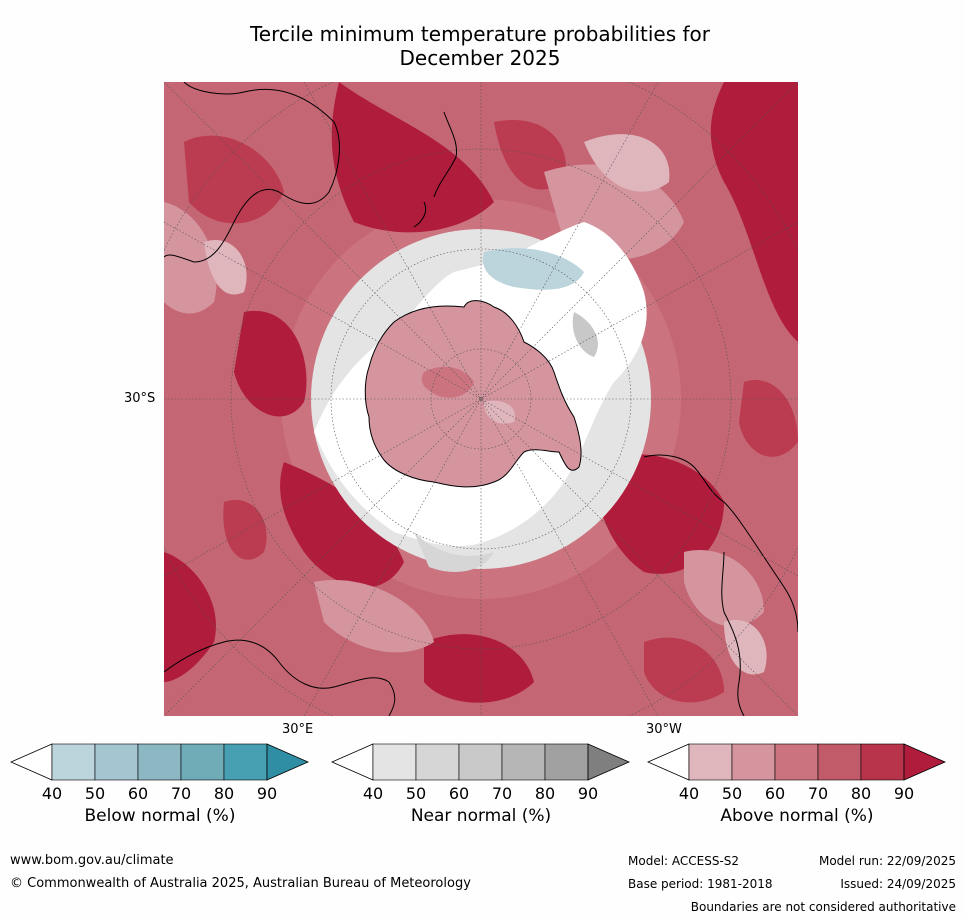 The width and height of the screenshot is (965, 919). I want to click on lat-label-30s: 30°S, so click(140, 398).